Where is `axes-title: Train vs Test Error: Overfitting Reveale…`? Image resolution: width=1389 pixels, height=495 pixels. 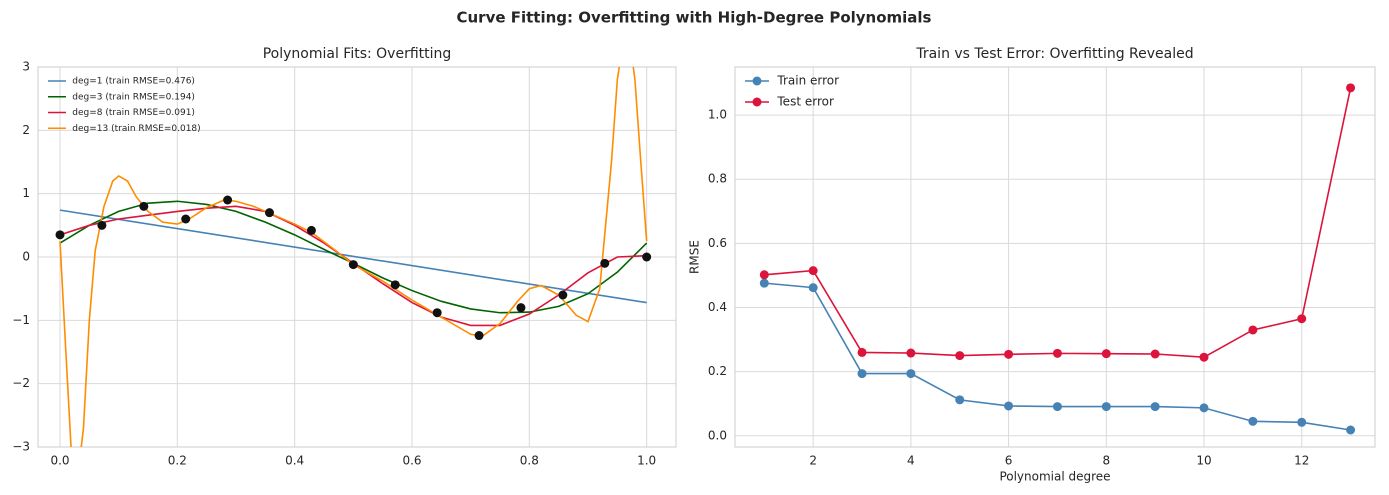 axes-title: Train vs Test Error: Overfitting Reveale… is located at coordinates (1054, 54).